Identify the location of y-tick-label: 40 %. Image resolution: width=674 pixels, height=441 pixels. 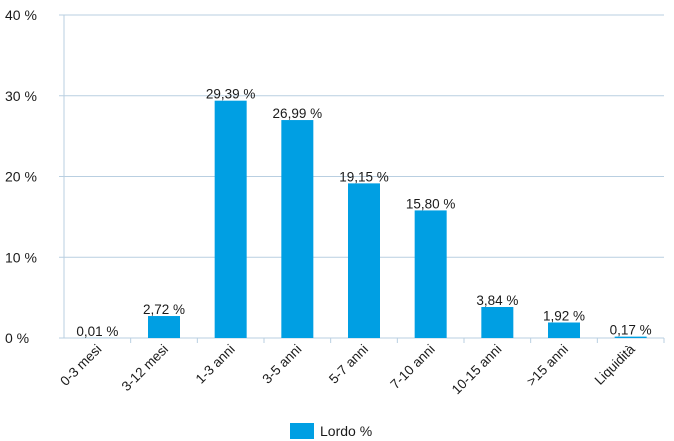
(21, 15).